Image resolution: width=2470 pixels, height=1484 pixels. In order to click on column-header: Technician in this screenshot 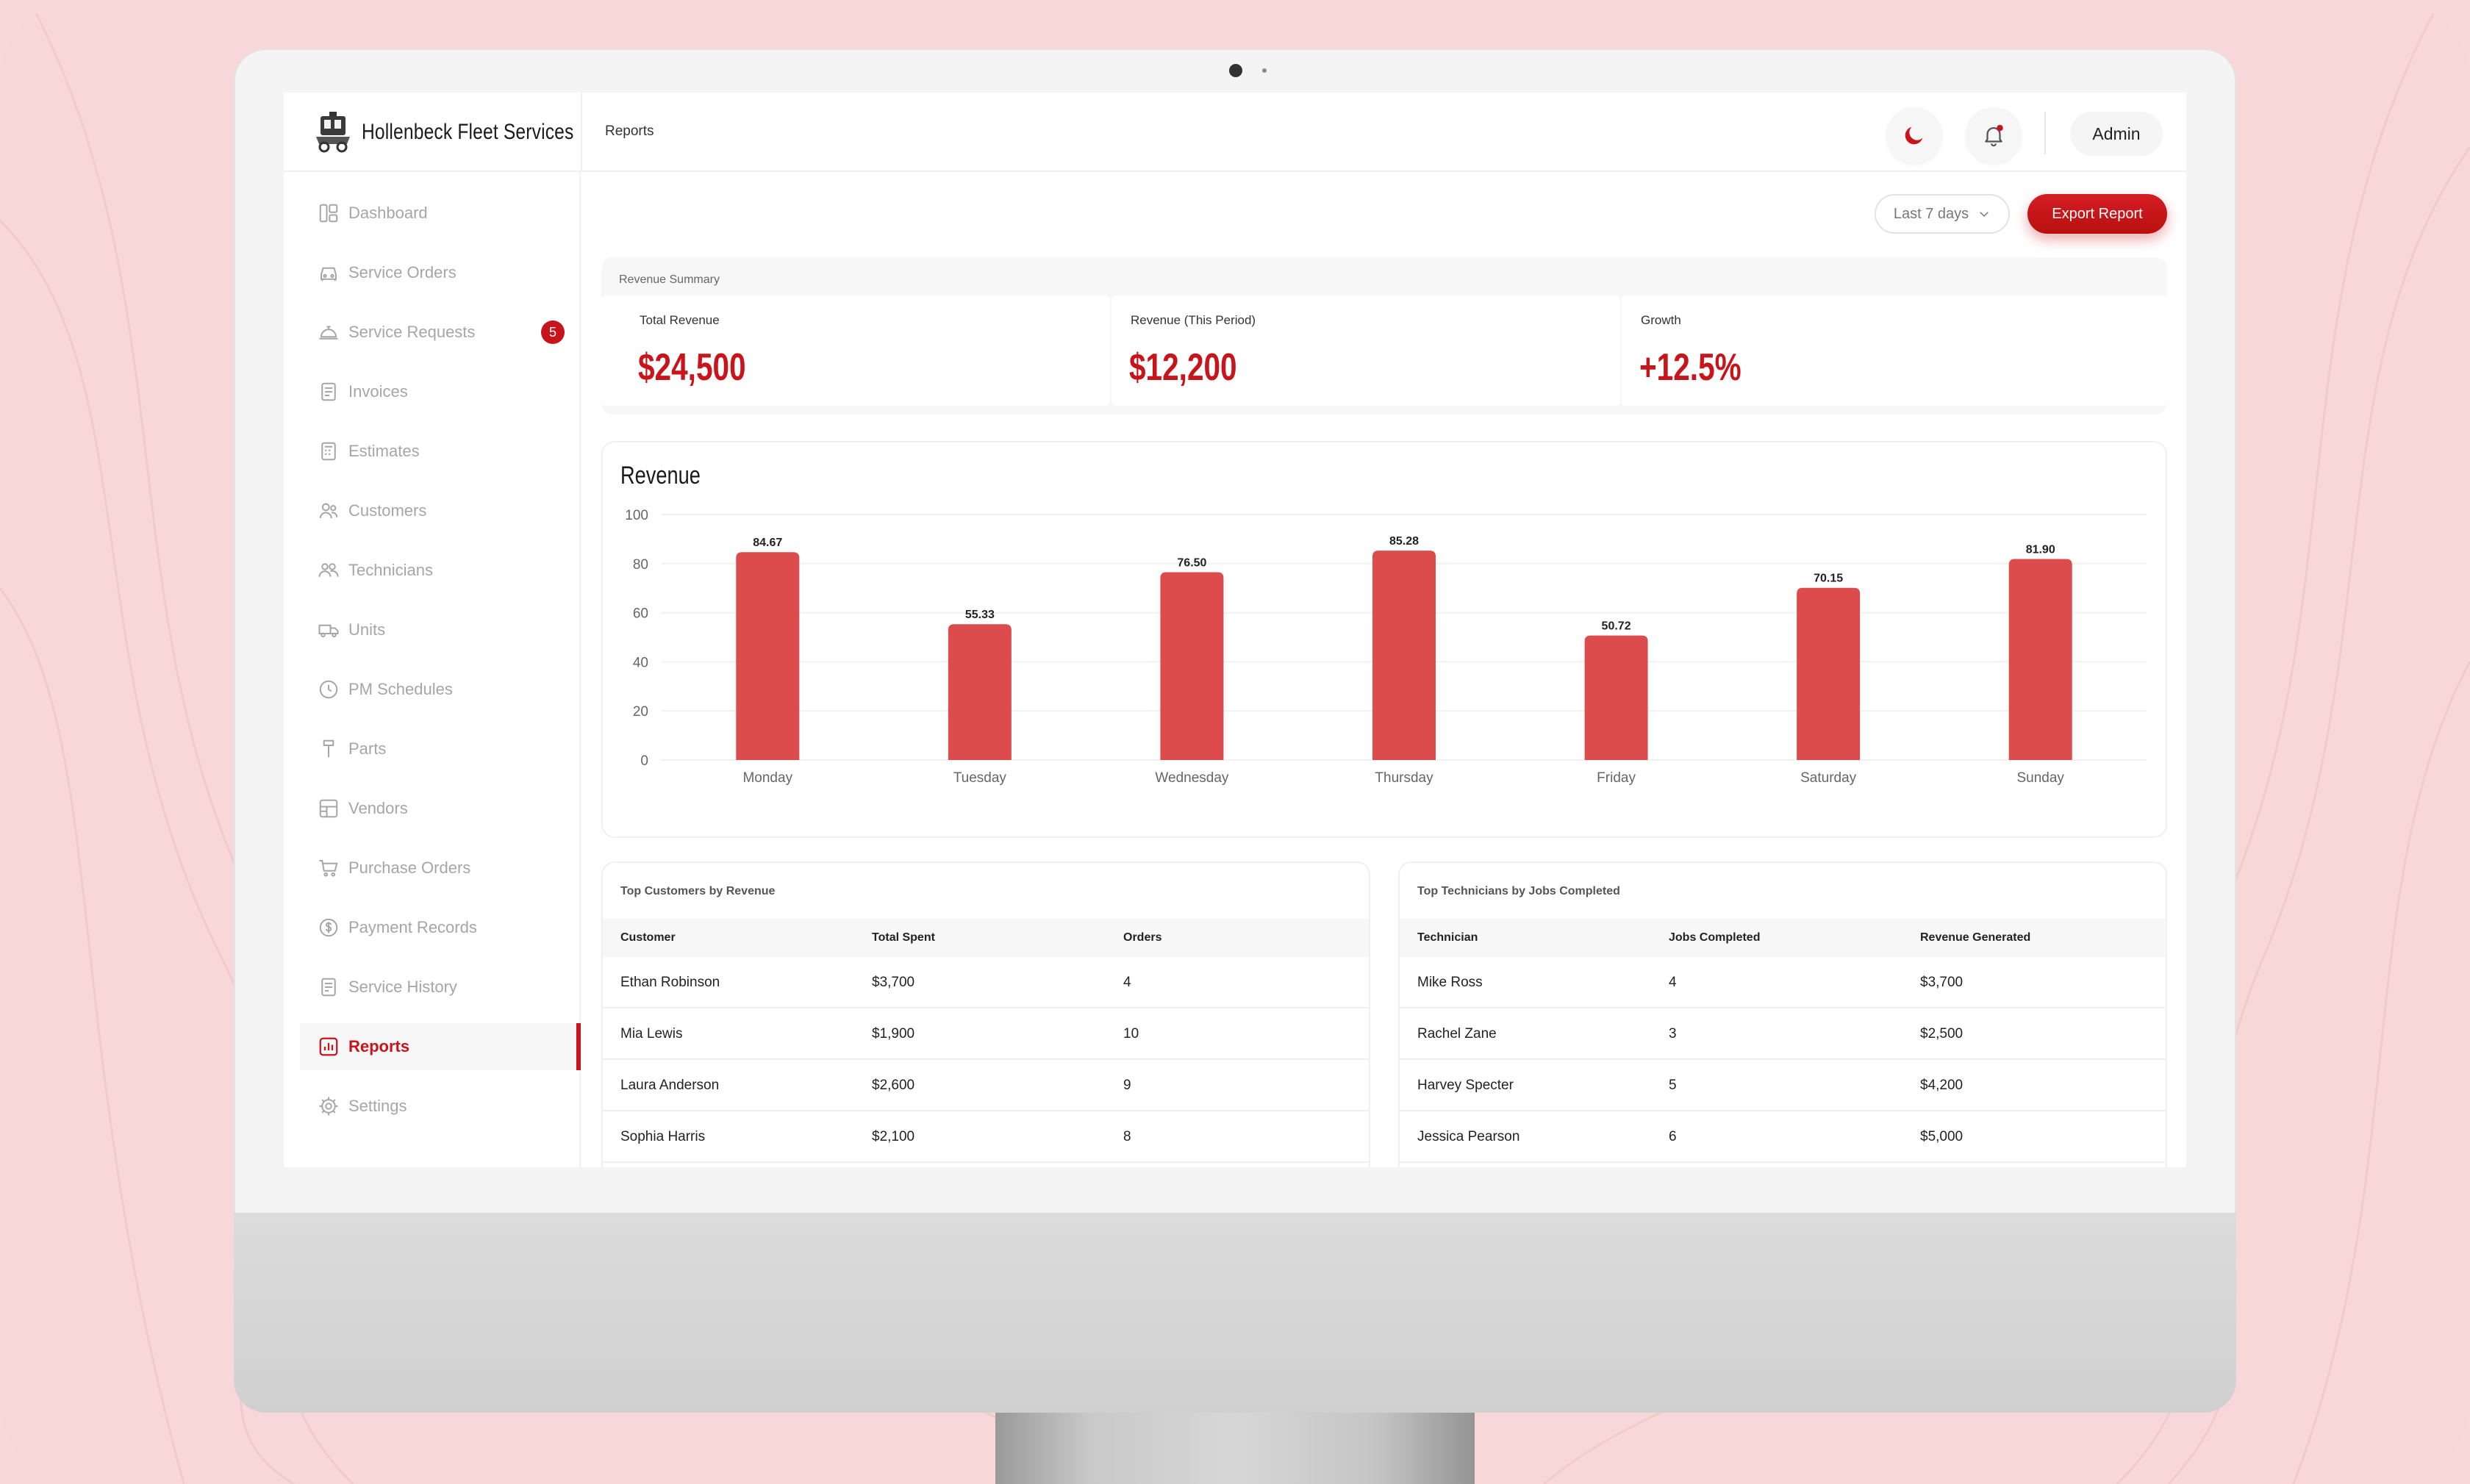, I will do `click(1447, 937)`.